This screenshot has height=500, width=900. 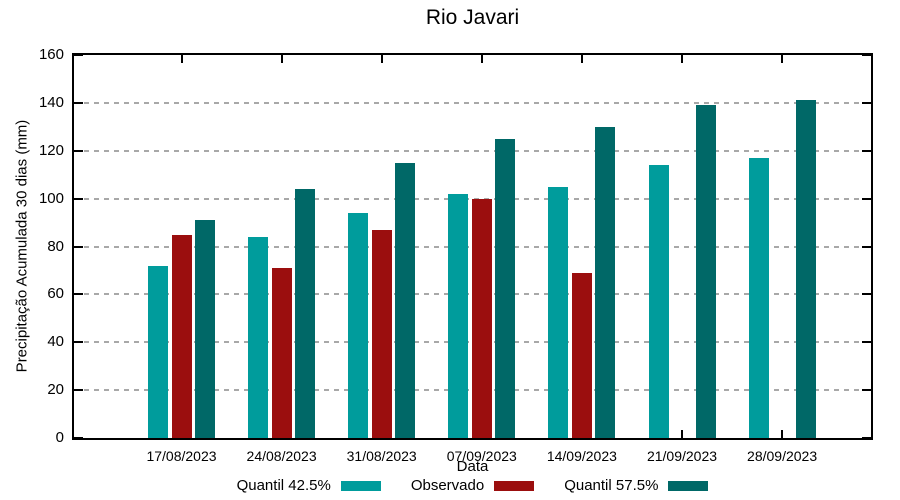 What do you see at coordinates (581, 456) in the screenshot?
I see `x-tick-label: 14/09/2023` at bounding box center [581, 456].